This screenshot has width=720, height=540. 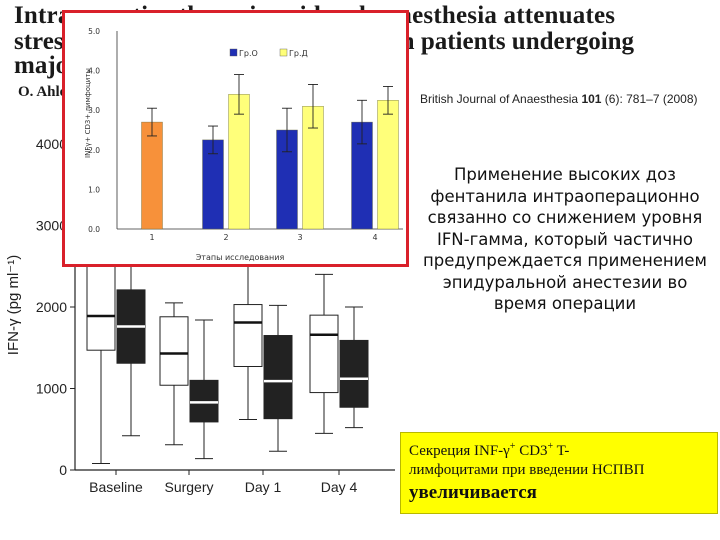 I want to click on legend-label: Гр.Д, so click(x=298, y=53).